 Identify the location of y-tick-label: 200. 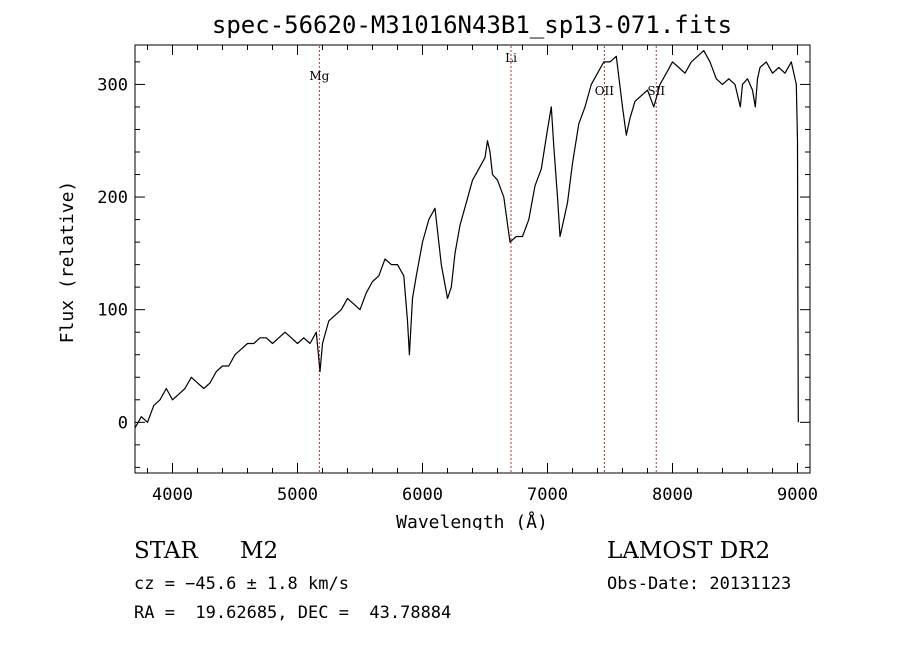
(112, 198).